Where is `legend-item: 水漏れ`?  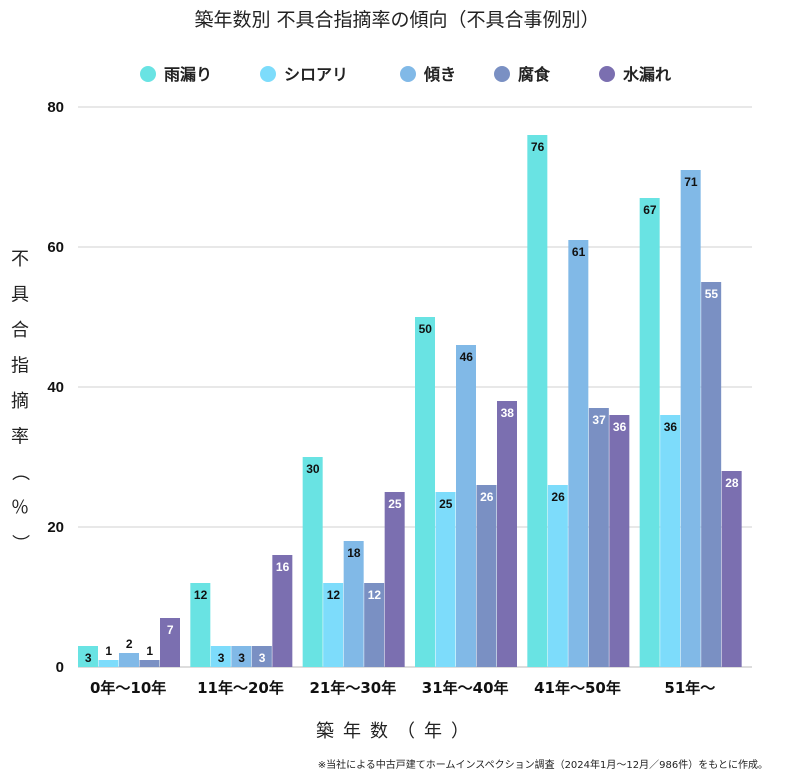 legend-item: 水漏れ is located at coordinates (635, 74).